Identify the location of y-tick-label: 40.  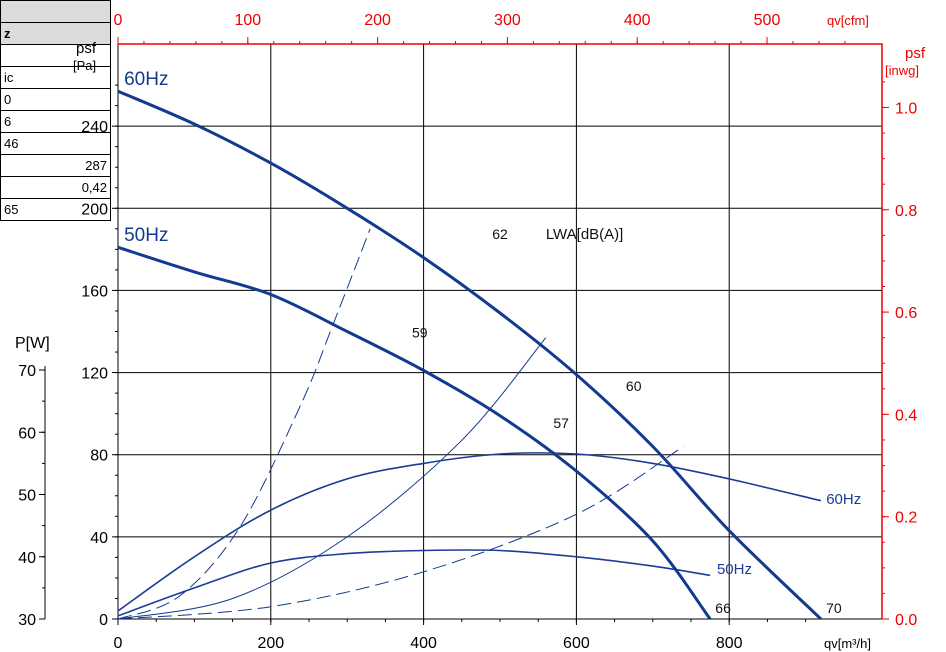
(99, 538).